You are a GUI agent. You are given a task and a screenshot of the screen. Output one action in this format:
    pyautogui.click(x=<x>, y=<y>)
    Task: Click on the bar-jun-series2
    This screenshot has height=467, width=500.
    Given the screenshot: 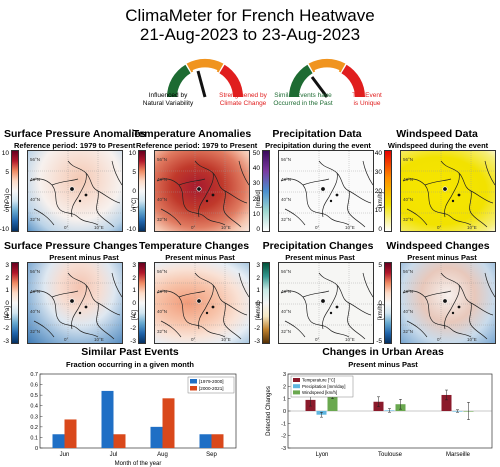 What is the action you would take?
    pyautogui.click(x=70, y=433)
    